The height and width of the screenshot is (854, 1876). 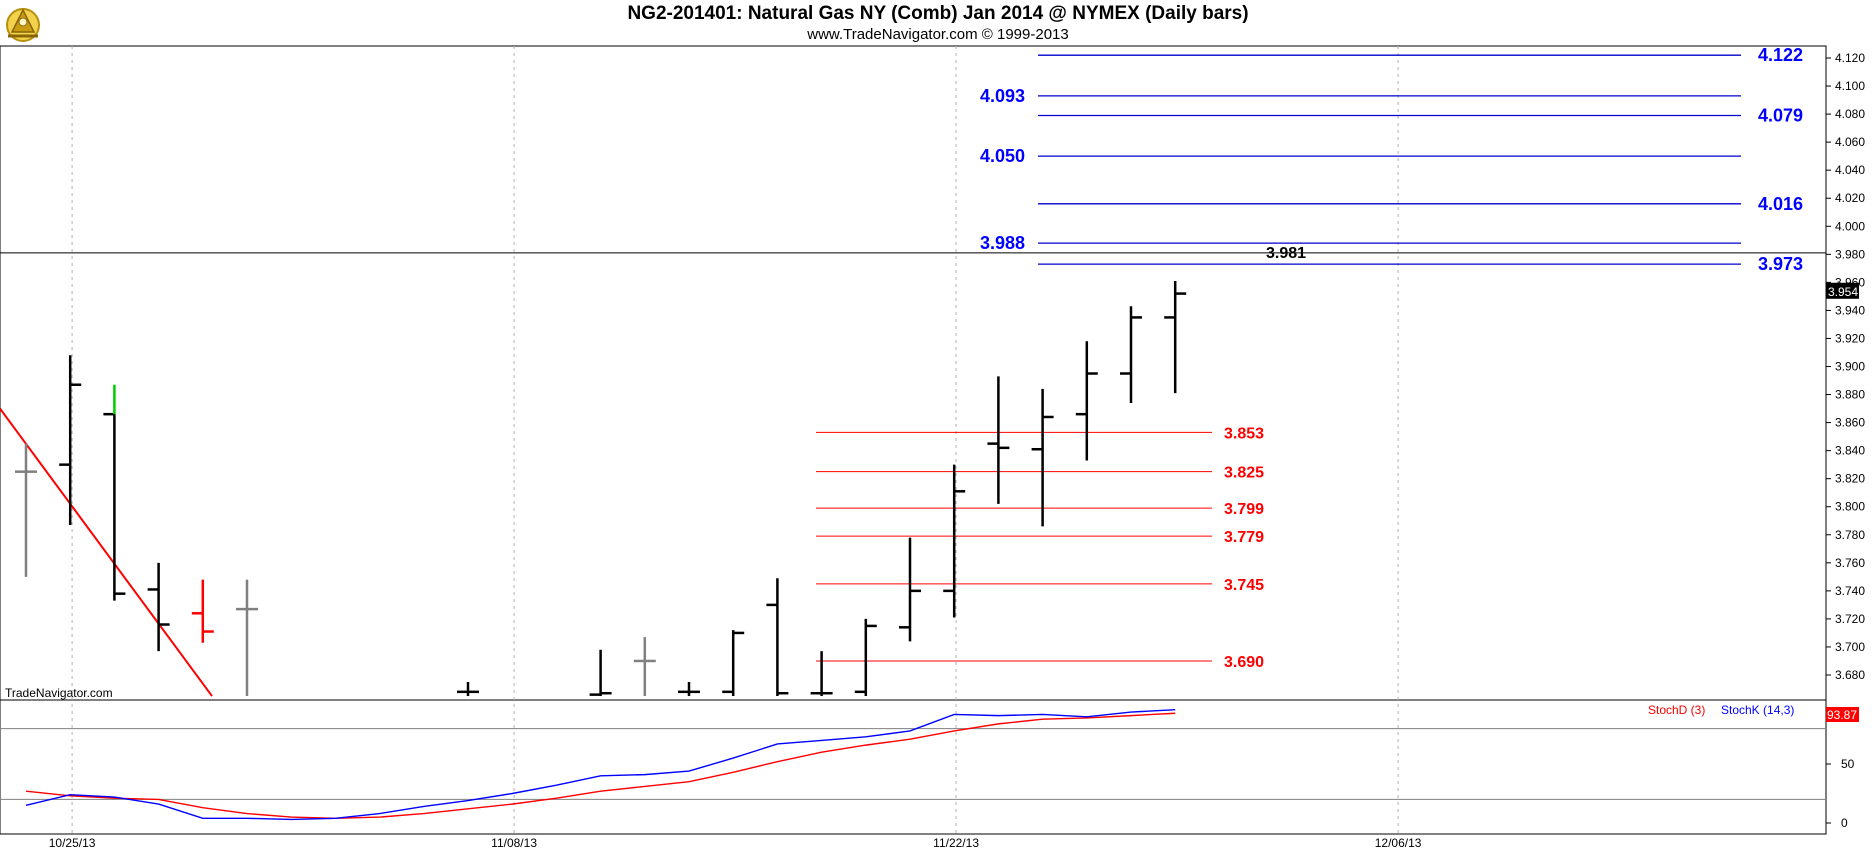 What do you see at coordinates (1244, 473) in the screenshot?
I see `red-level-label: 3.825` at bounding box center [1244, 473].